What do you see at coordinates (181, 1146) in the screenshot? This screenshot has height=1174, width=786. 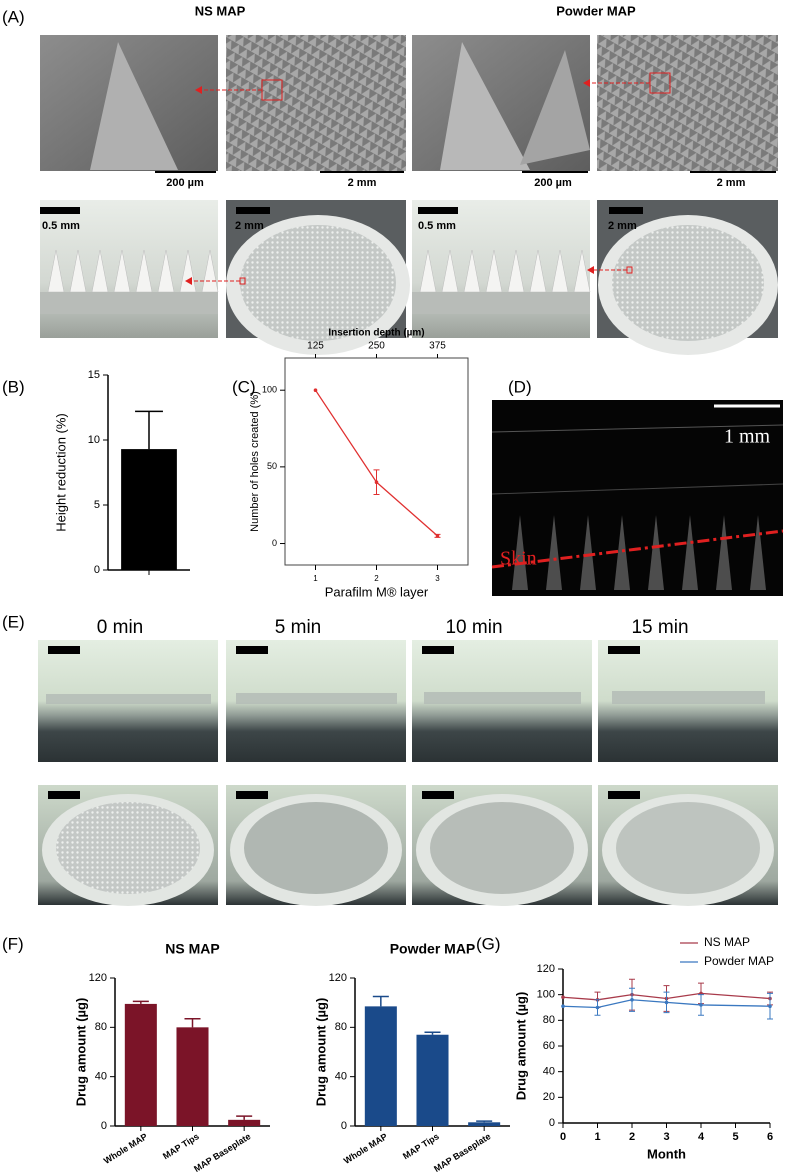 I see `x-tick-label: MAP Tips` at bounding box center [181, 1146].